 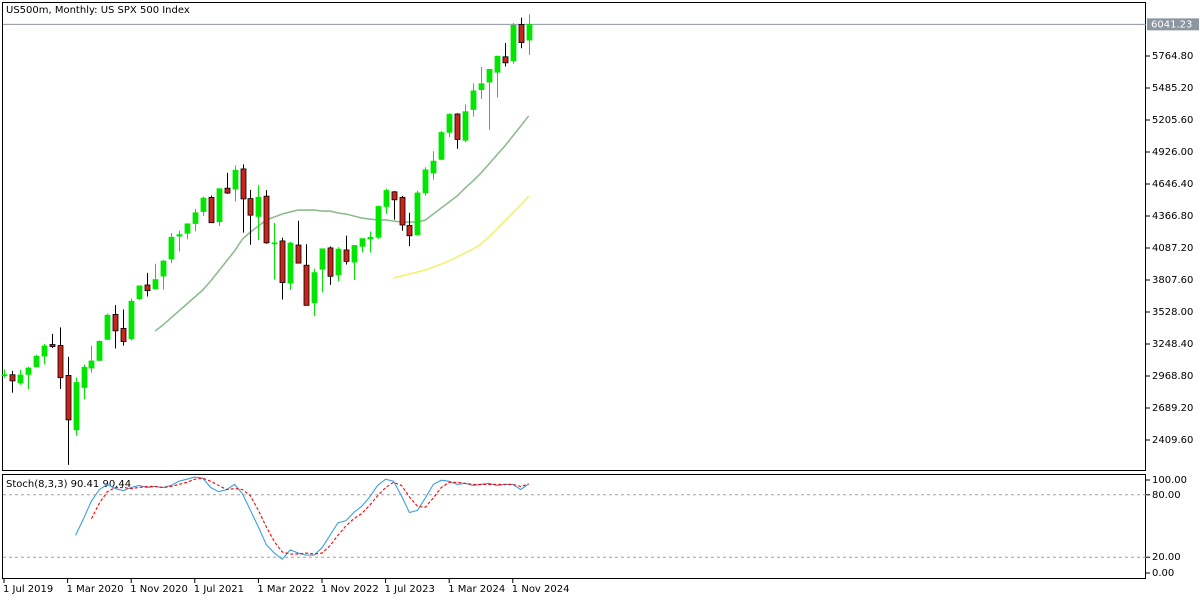 I want to click on y-tick-label: 4366.80, so click(x=1172, y=216).